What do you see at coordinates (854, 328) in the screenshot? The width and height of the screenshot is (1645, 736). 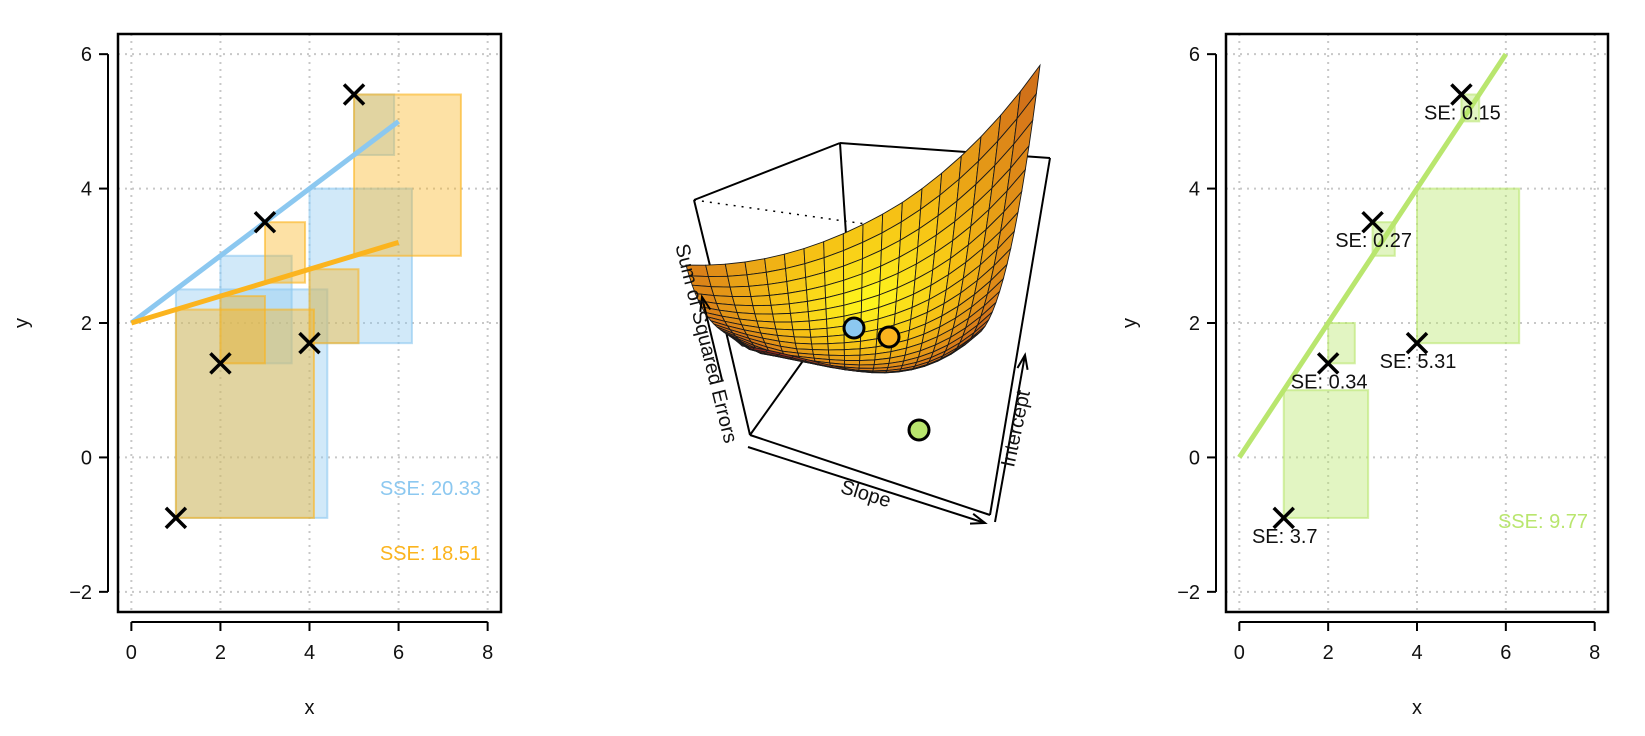 I see `surface-marker-blue` at bounding box center [854, 328].